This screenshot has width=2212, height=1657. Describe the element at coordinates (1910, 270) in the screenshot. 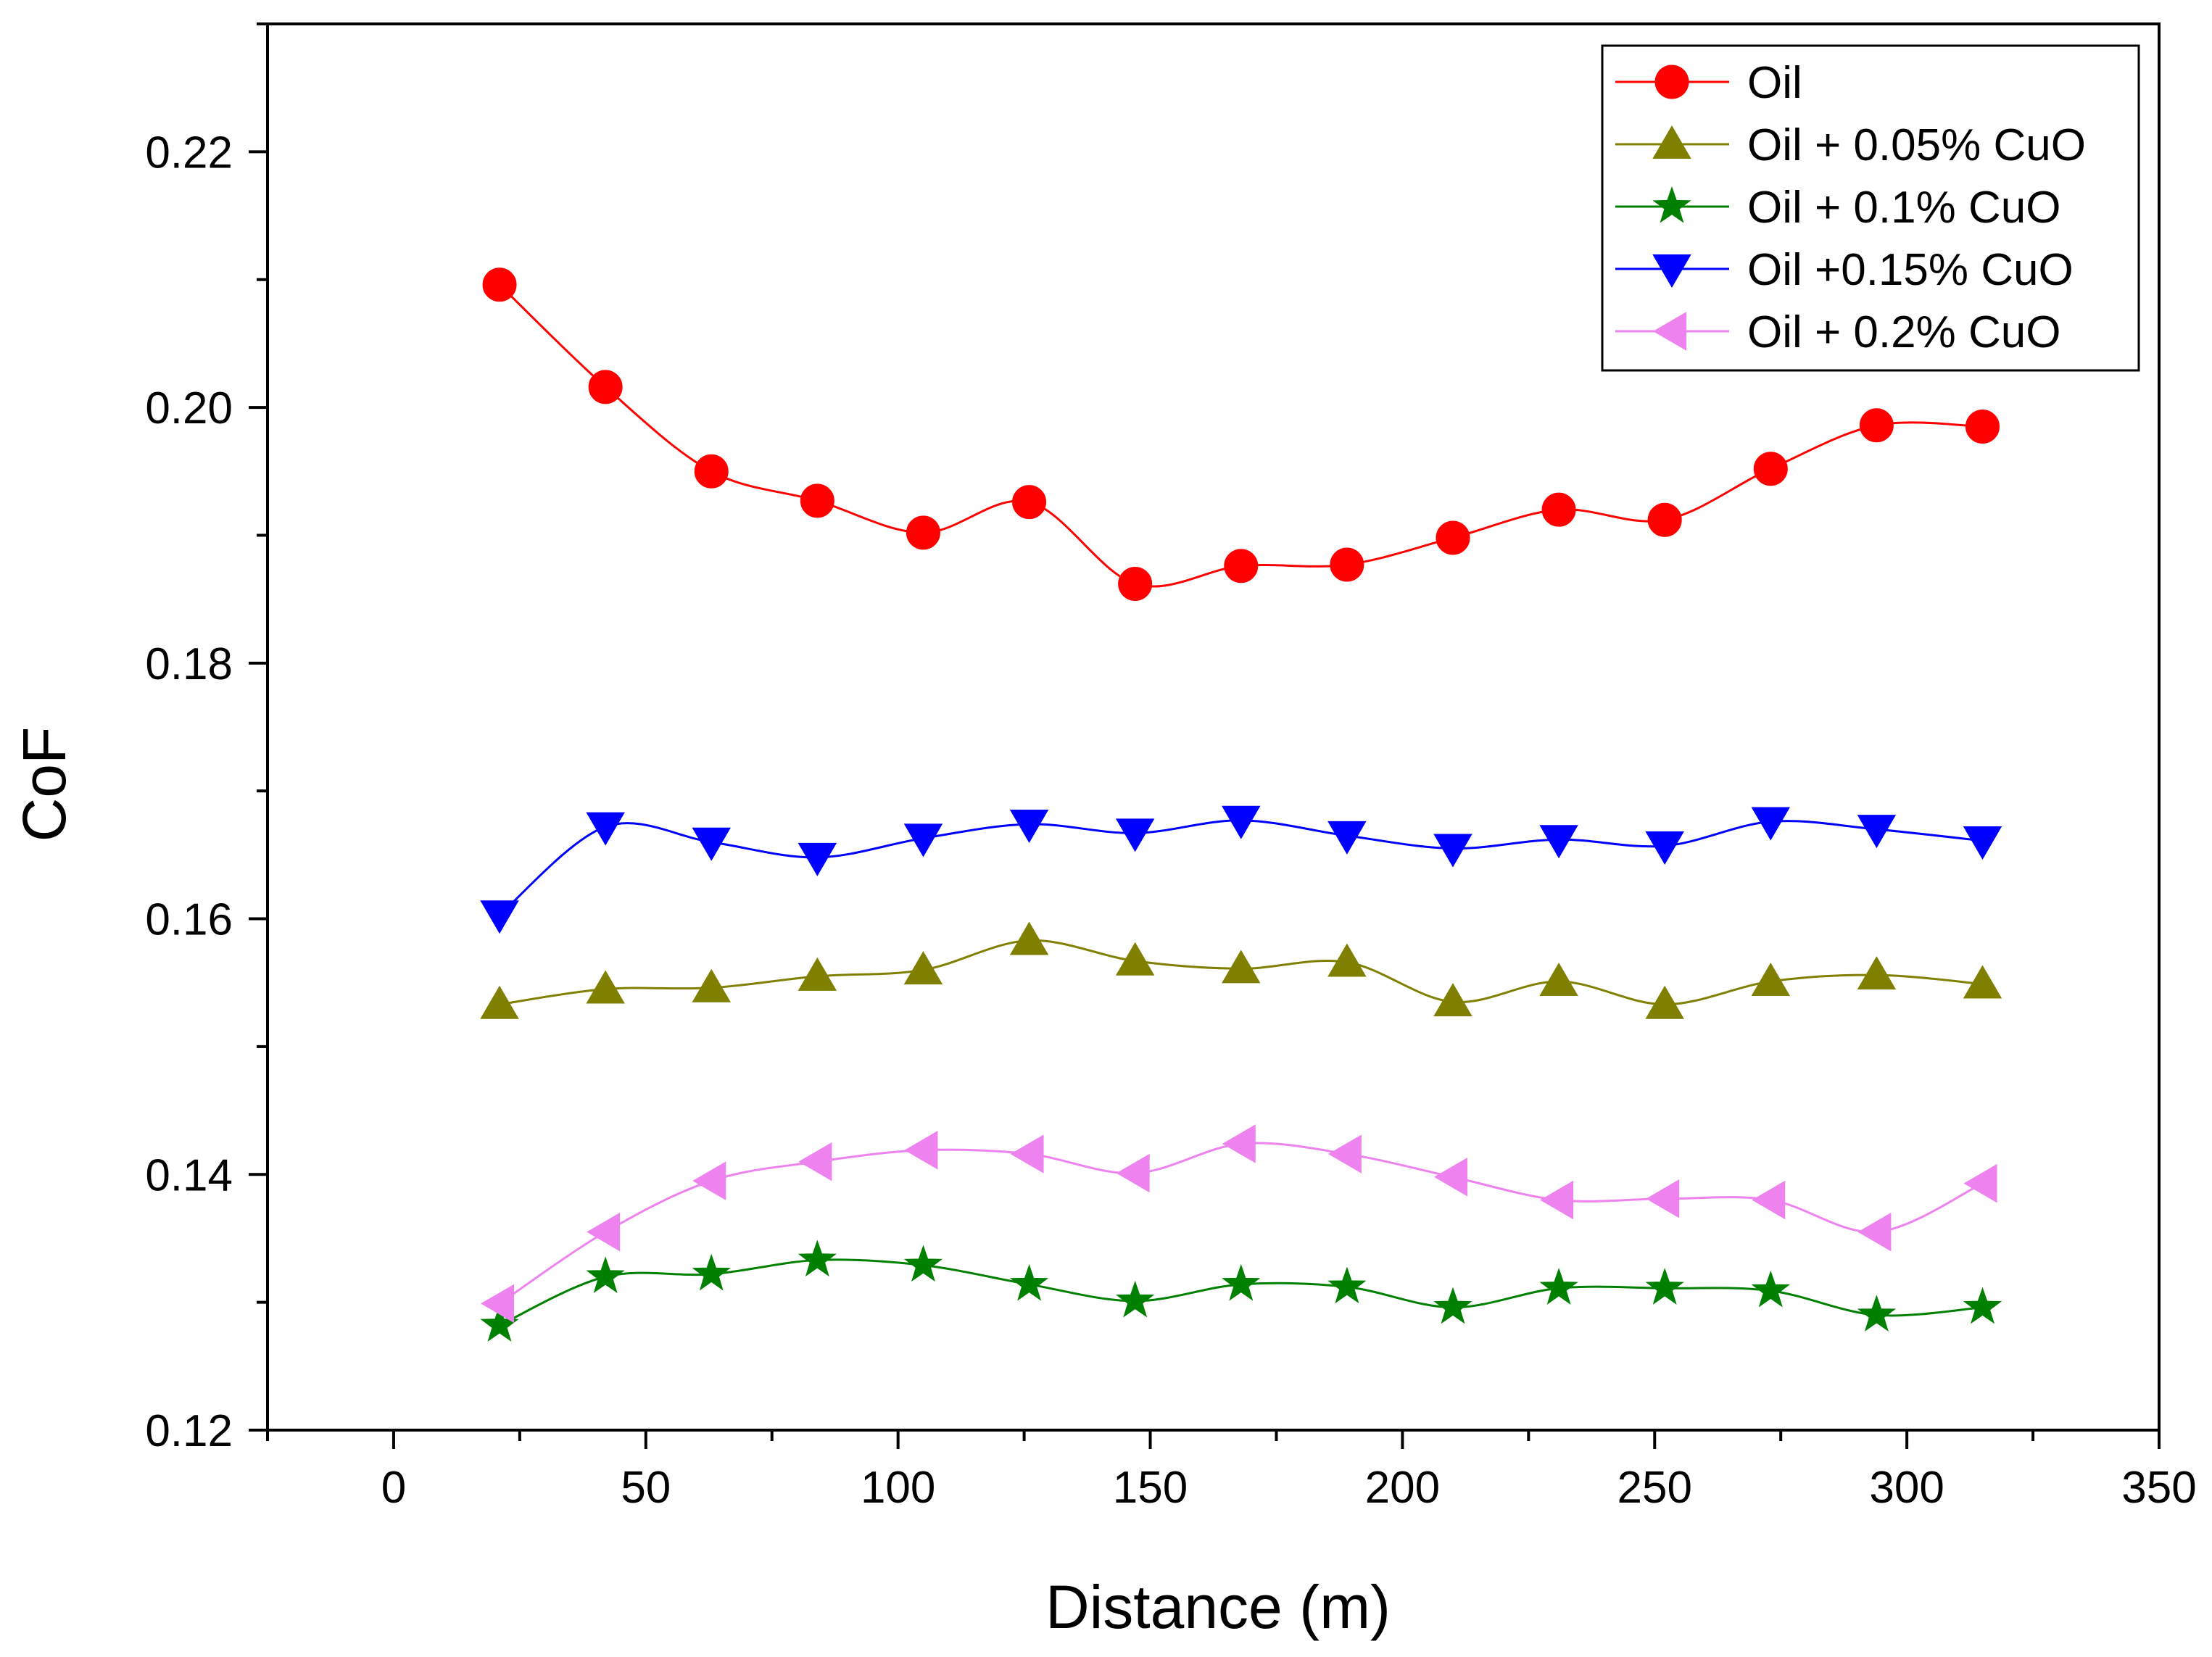

I see `legend-label: Oil +0.15% CuO` at that location.